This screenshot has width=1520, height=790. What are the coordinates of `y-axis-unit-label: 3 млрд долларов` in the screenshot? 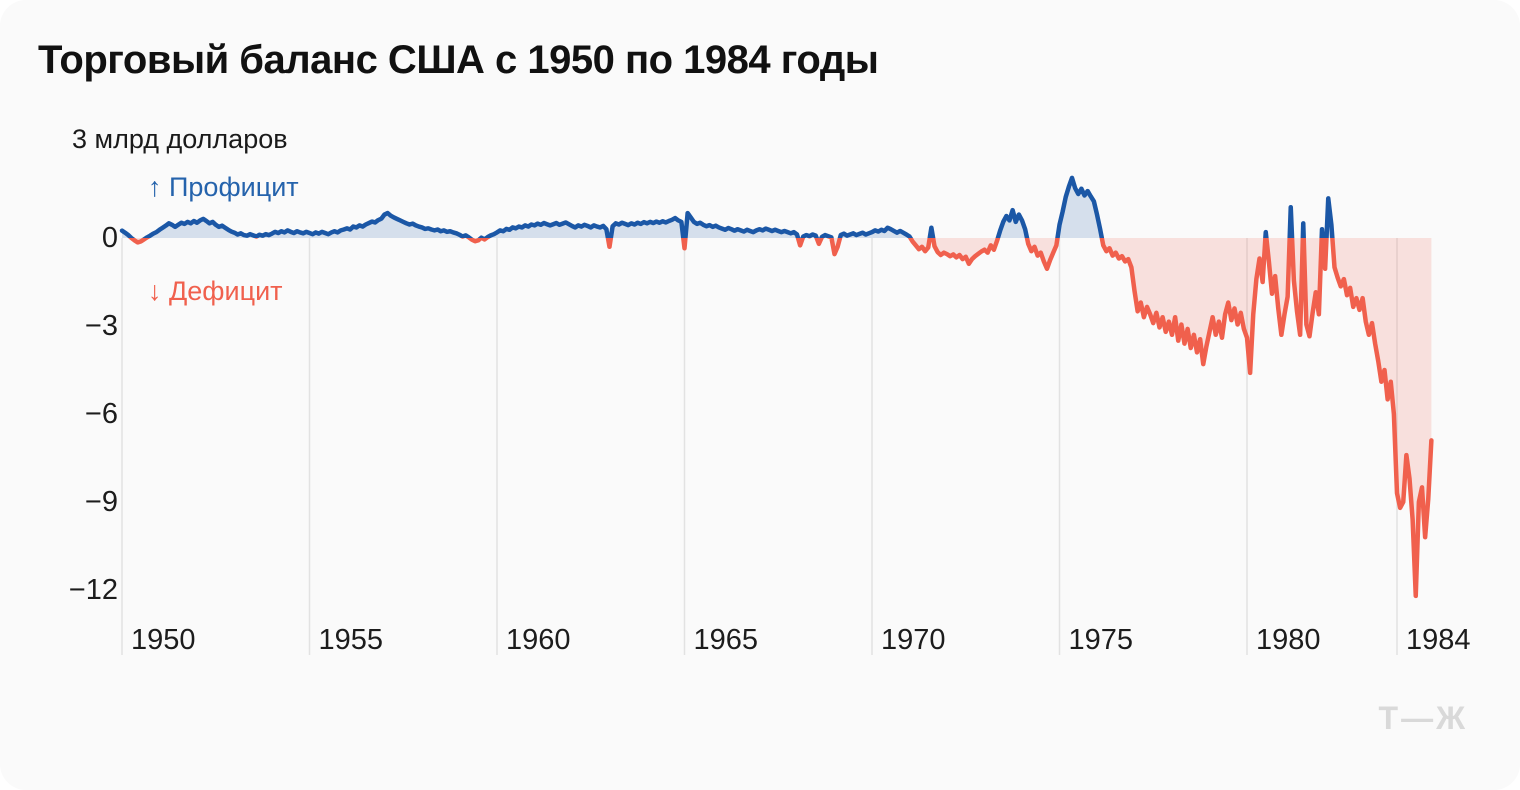 It's located at (180, 139).